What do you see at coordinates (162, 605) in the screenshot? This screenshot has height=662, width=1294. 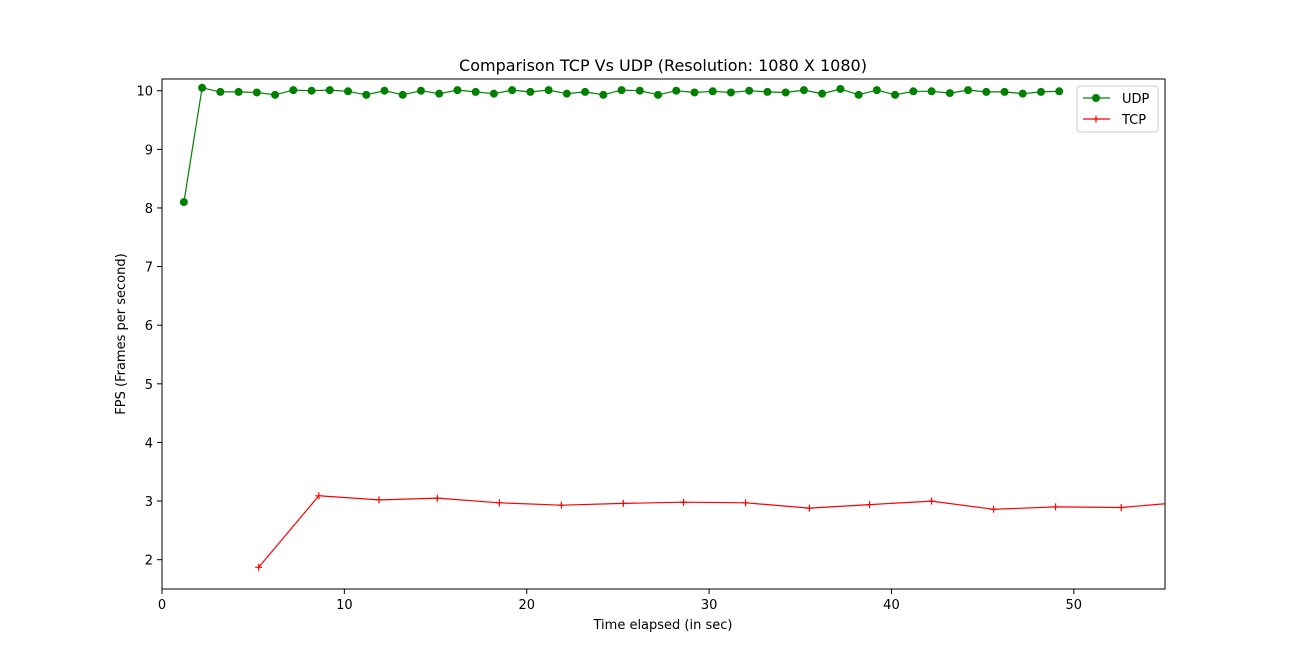 I see `x-tick-label: 0` at bounding box center [162, 605].